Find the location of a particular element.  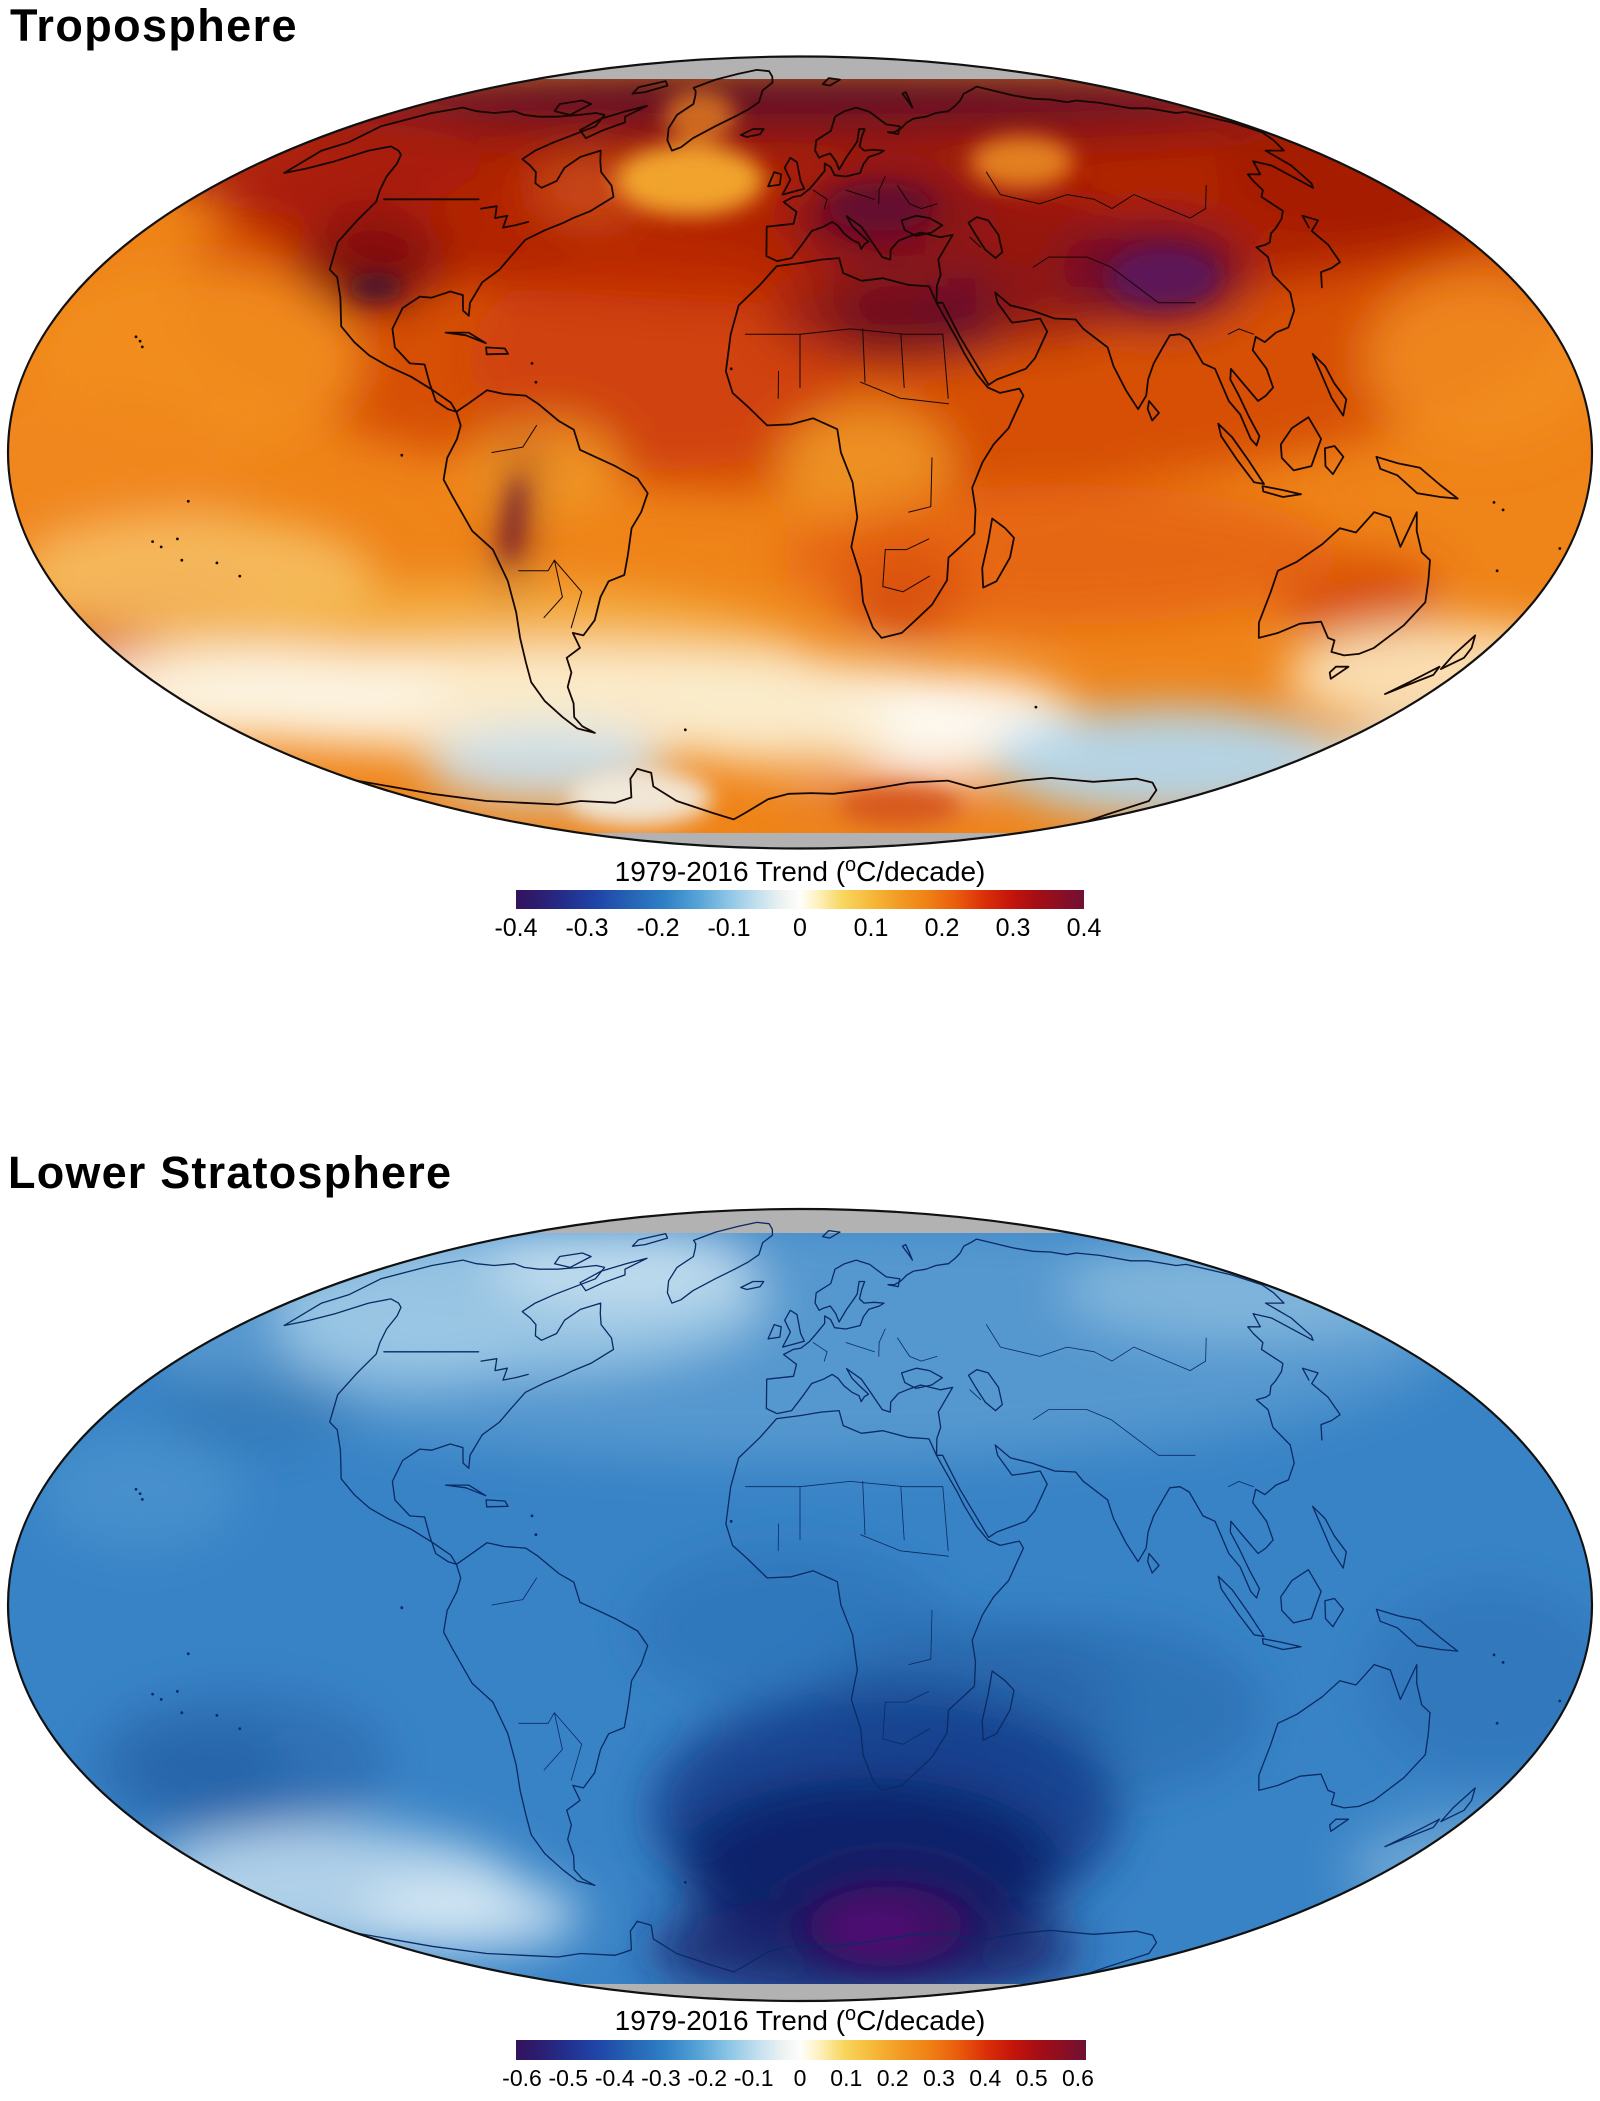

svg-text: 0.5 is located at coordinates (1032, 2078).